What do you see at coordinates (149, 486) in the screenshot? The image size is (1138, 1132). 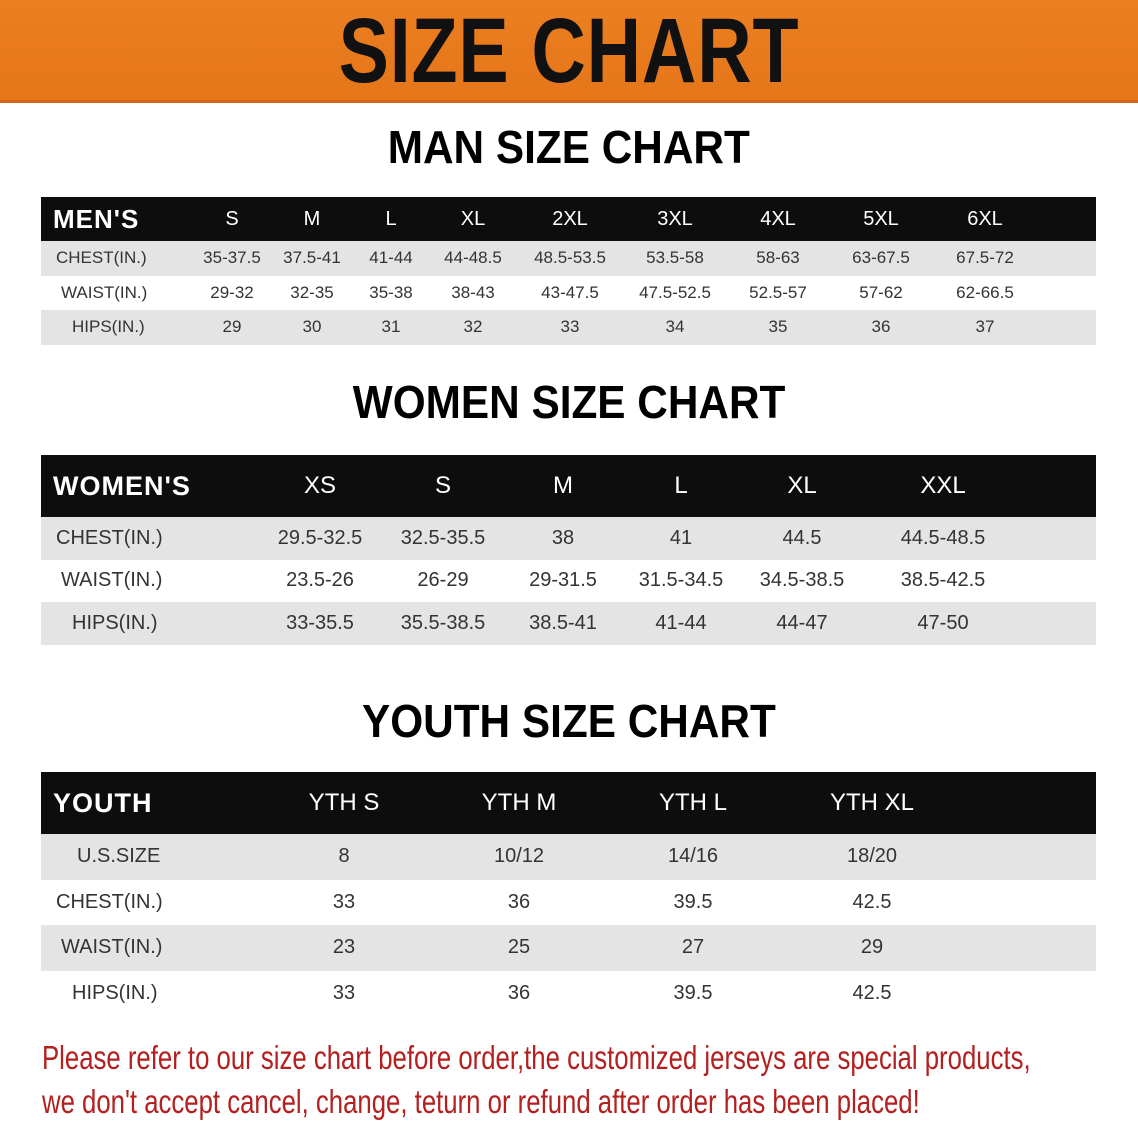 I see `header-label: WOMEN'S` at bounding box center [149, 486].